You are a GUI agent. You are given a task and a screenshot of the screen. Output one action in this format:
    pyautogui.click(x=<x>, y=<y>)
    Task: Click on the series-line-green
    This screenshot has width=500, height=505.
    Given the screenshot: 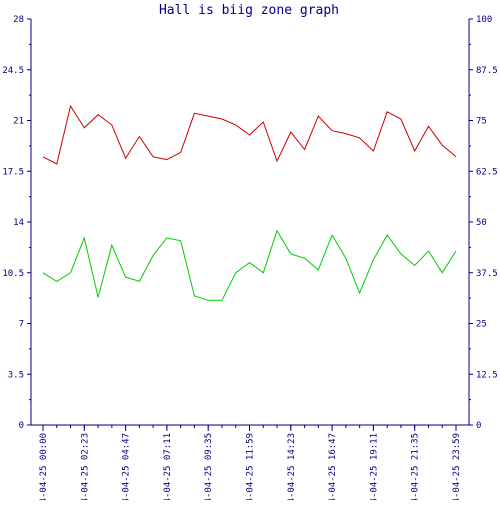 What is the action you would take?
    pyautogui.click(x=249, y=265)
    